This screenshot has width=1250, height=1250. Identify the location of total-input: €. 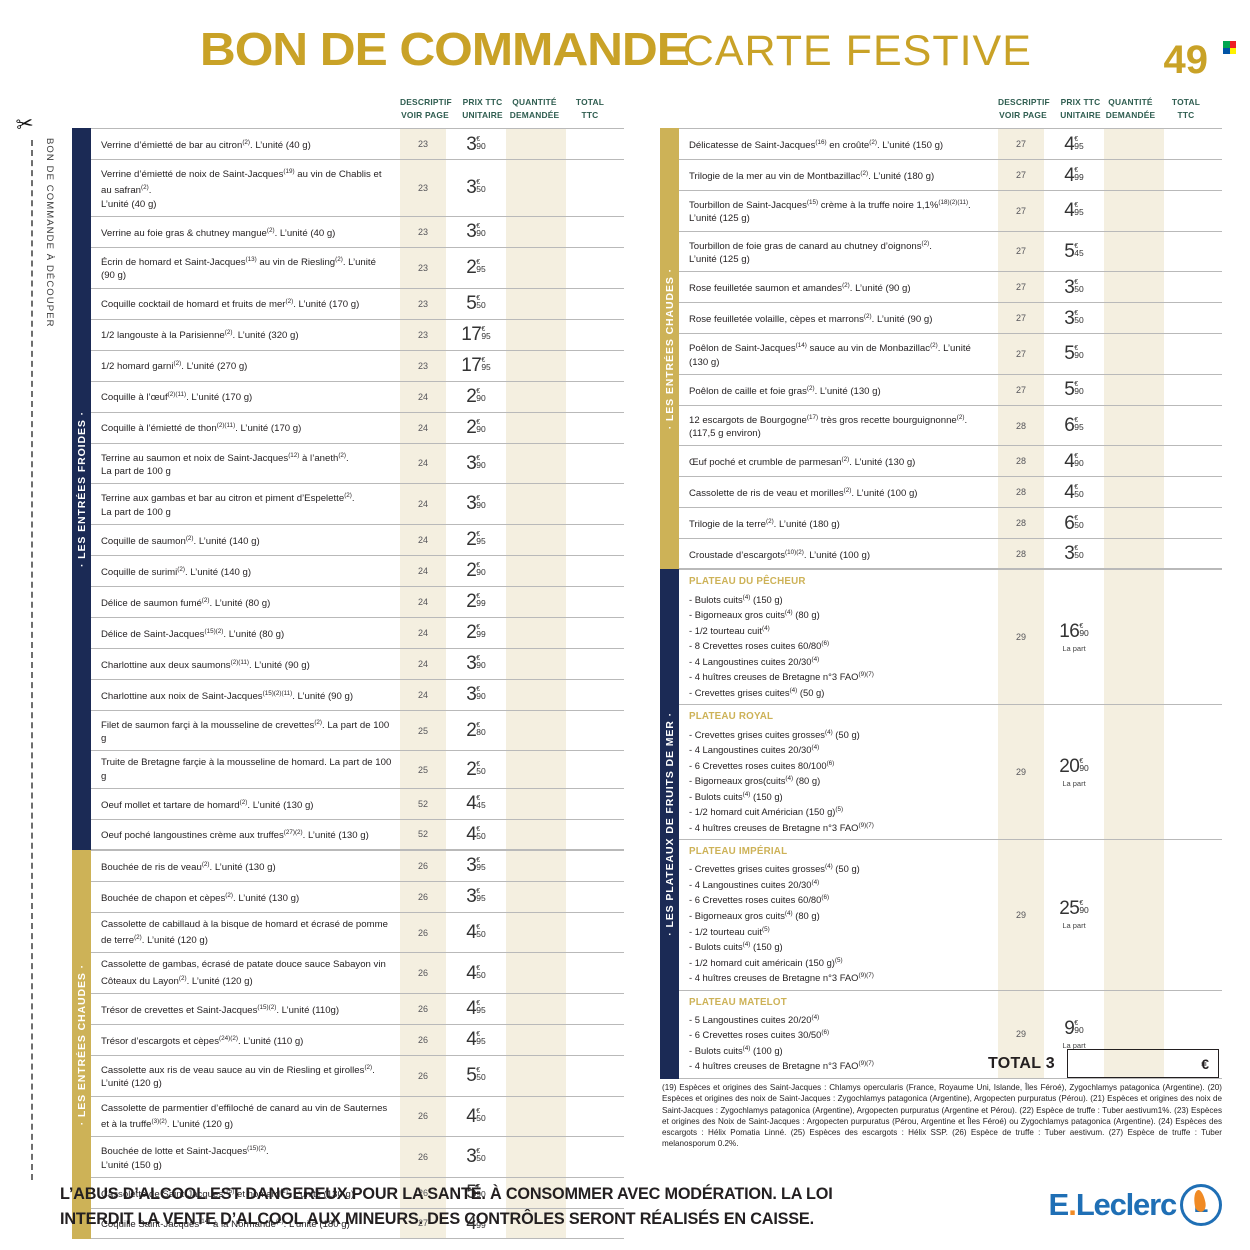
(1143, 1063).